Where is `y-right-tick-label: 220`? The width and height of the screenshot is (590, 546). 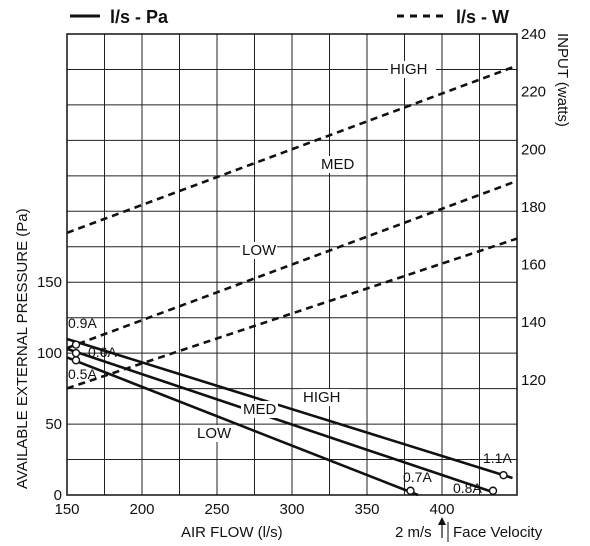 y-right-tick-label: 220 is located at coordinates (533, 92).